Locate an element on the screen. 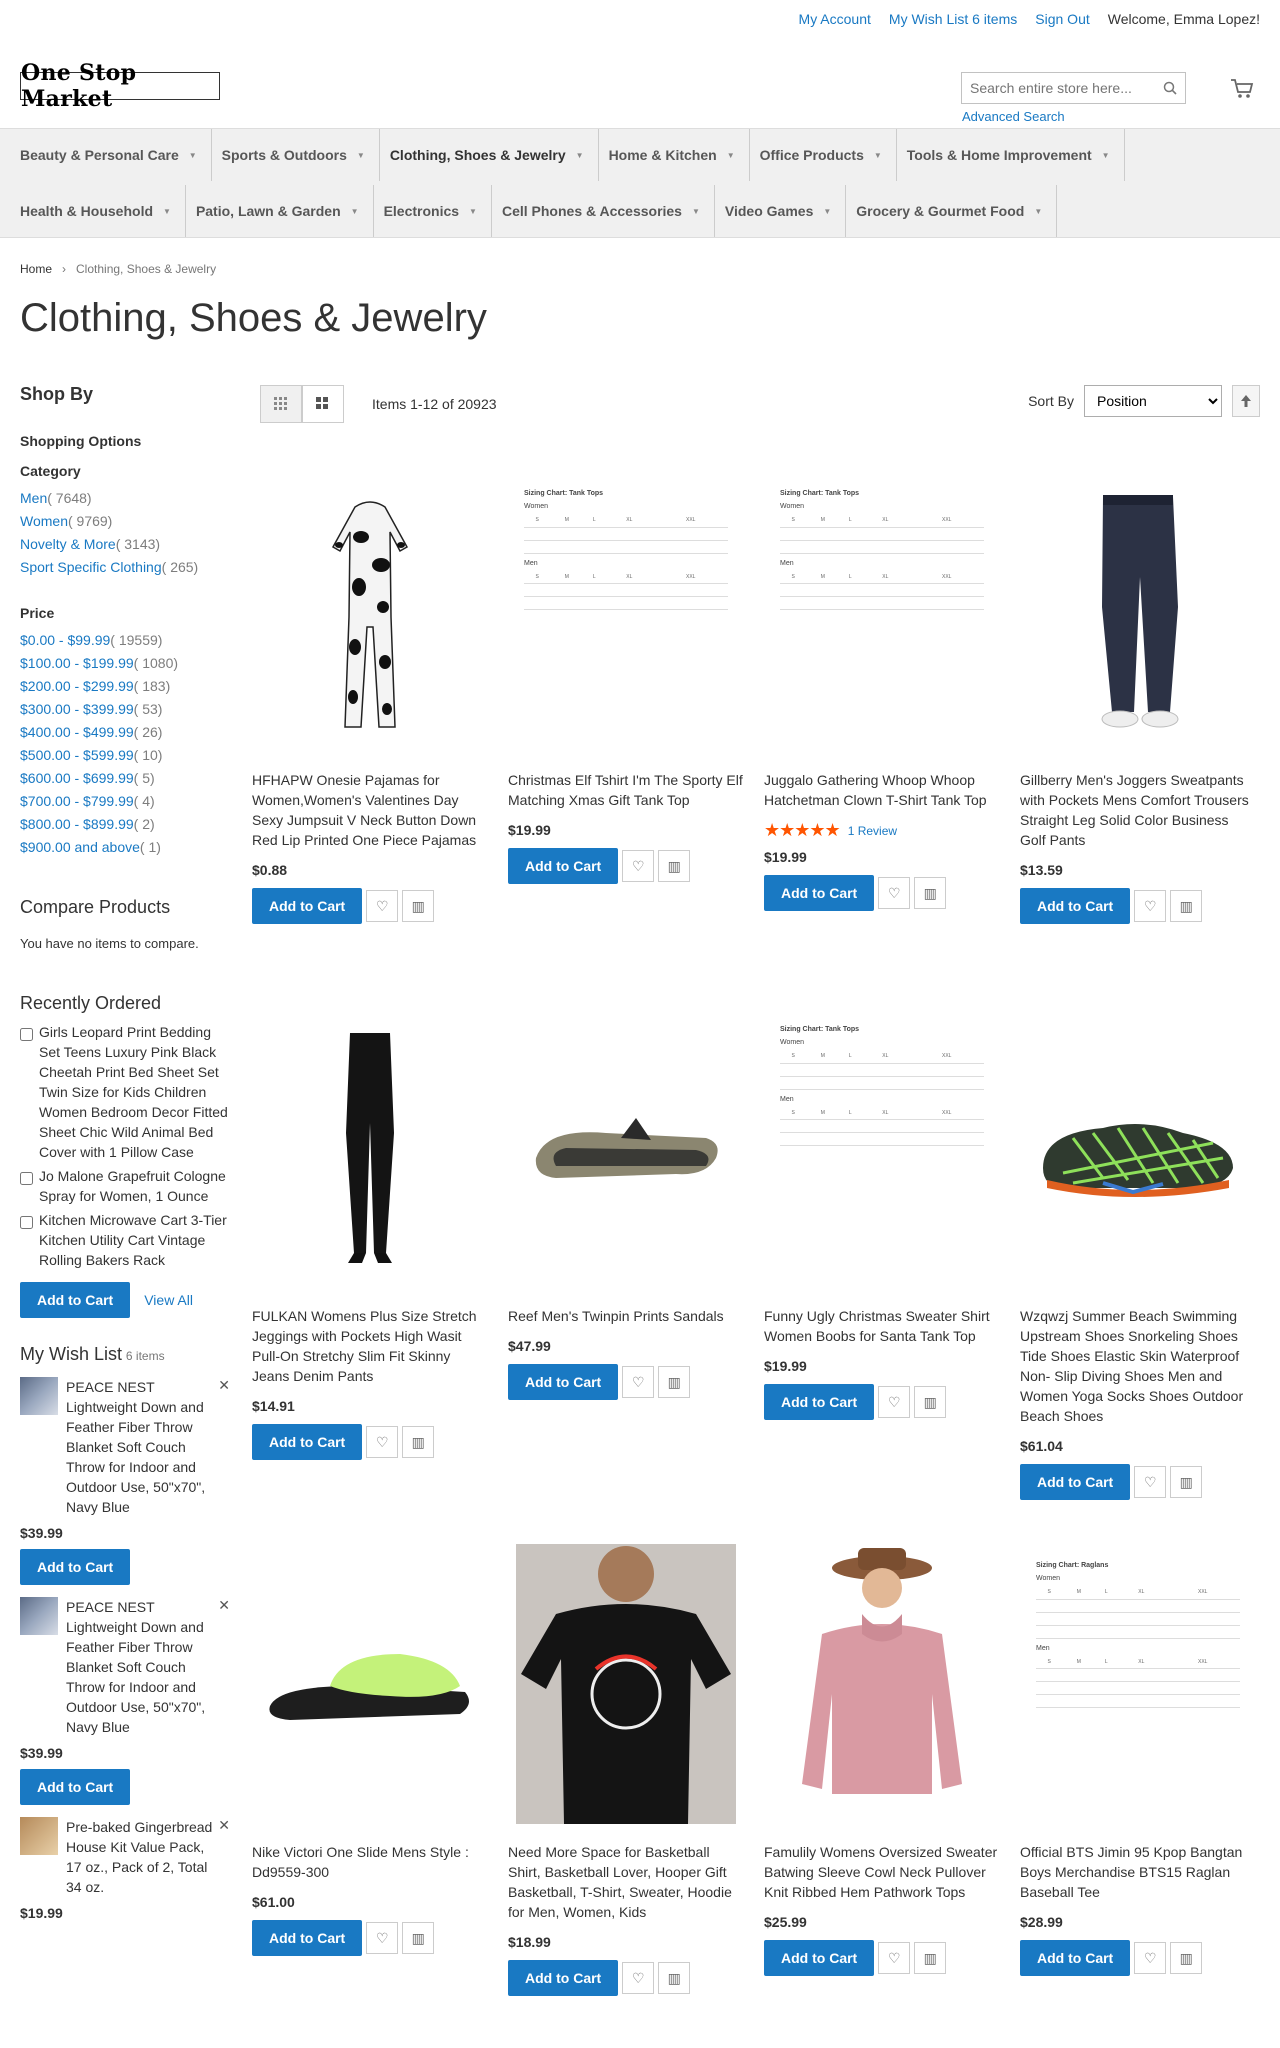 The image size is (1280, 2048). nav-video-games: Video Games ▼ is located at coordinates (781, 211).